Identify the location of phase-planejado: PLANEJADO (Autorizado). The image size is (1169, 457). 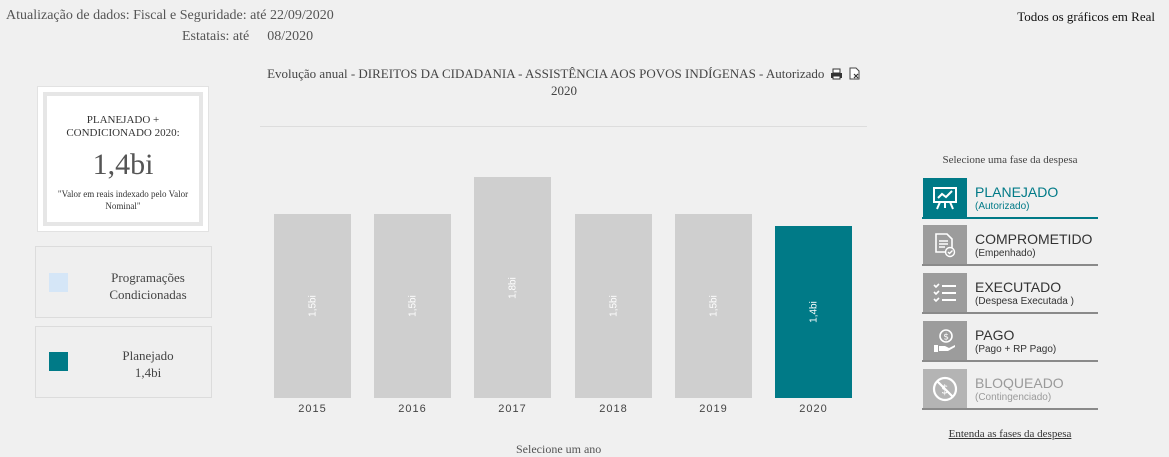
(1010, 198).